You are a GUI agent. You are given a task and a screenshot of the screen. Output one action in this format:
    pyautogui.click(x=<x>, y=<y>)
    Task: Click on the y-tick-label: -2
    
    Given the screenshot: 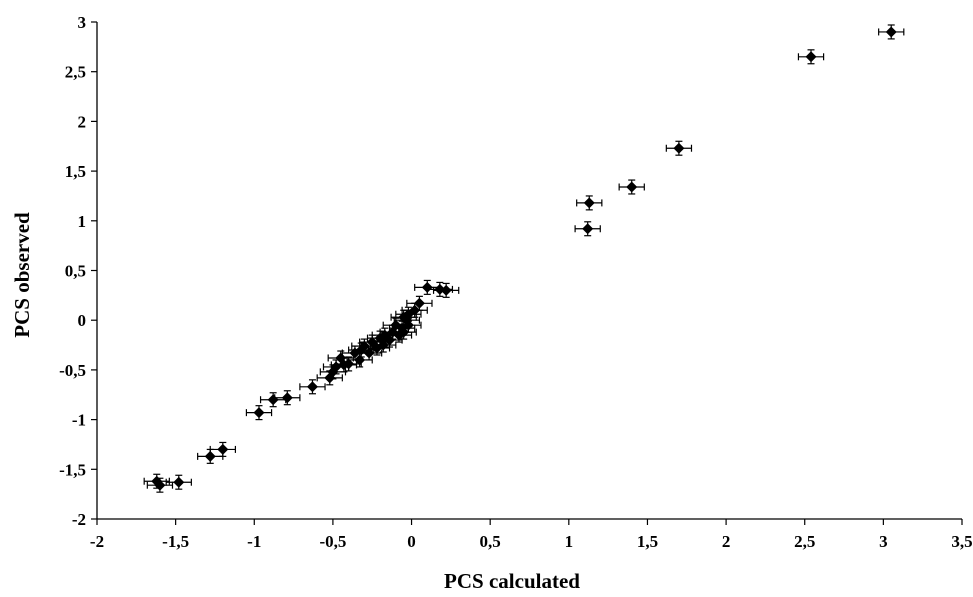 What is the action you would take?
    pyautogui.click(x=79, y=519)
    